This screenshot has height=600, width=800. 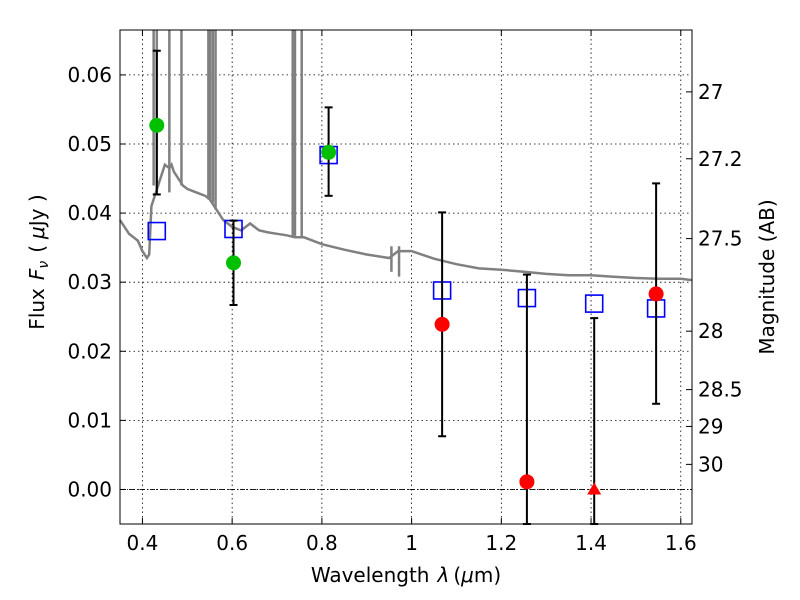 I want to click on y-axis-unit-mu: μ, so click(x=37, y=233).